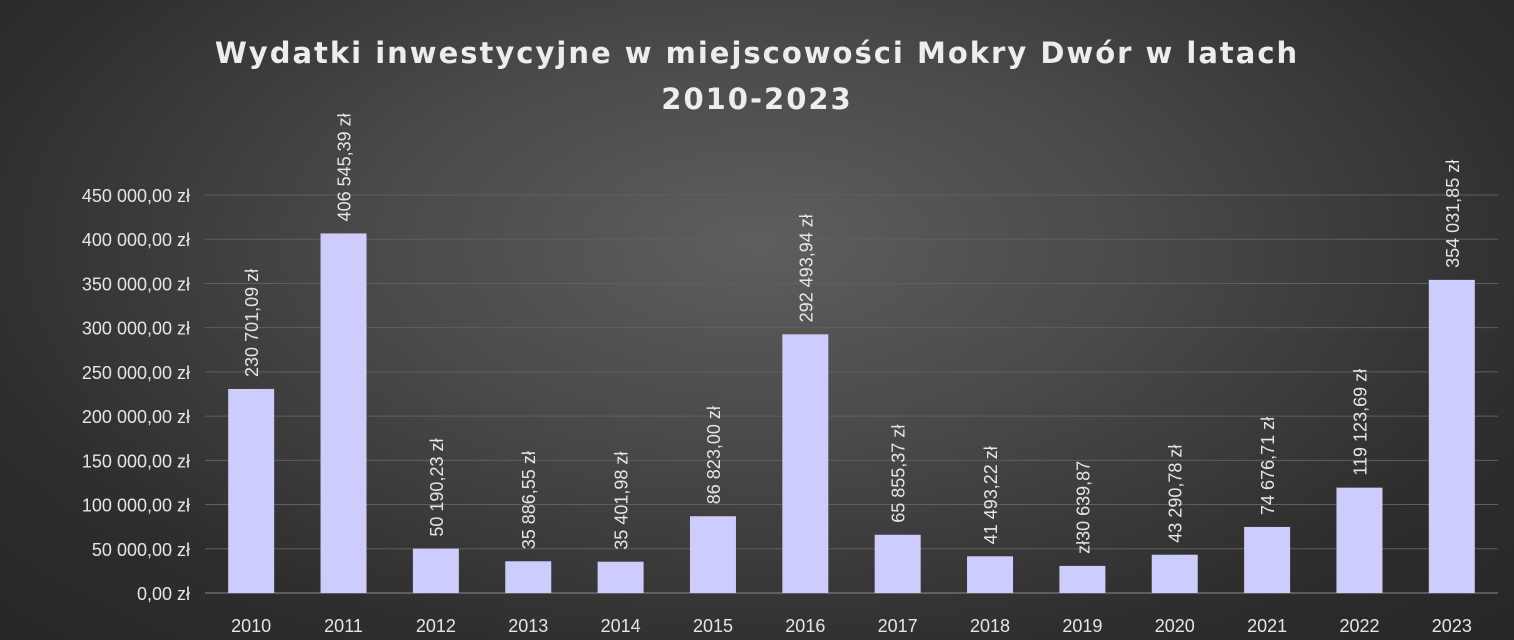 This screenshot has height=640, width=1514. Describe the element at coordinates (1268, 466) in the screenshot. I see `data-label: 74 676,71 zł` at that location.